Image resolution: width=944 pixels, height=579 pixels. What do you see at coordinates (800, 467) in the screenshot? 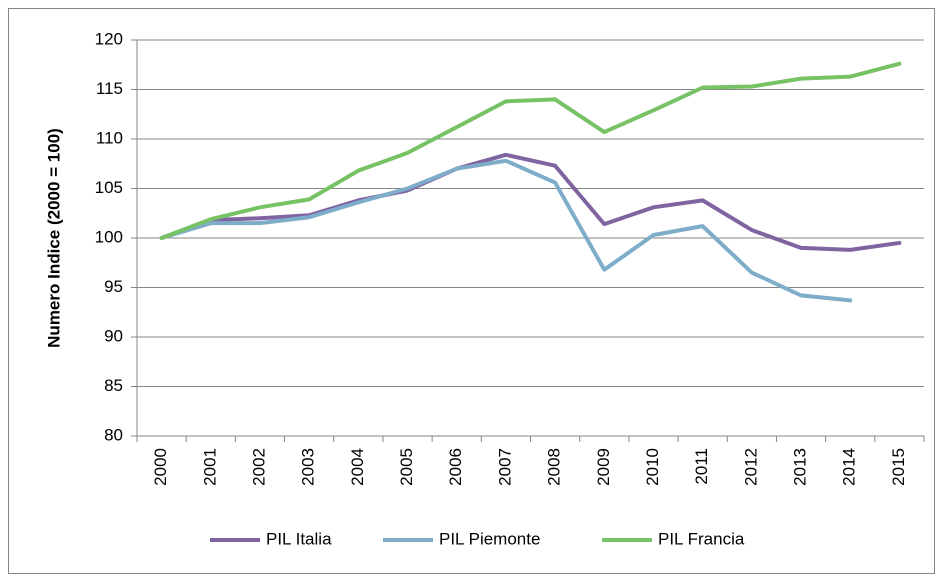
I see `x-tick-label: 2013` at bounding box center [800, 467].